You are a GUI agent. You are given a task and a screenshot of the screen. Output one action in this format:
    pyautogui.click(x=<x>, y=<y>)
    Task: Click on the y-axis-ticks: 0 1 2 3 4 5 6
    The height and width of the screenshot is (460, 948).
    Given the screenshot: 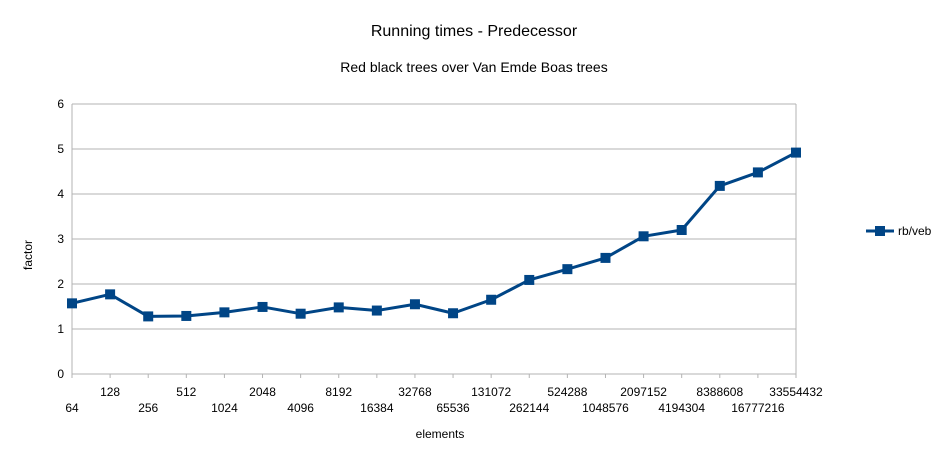 What is the action you would take?
    pyautogui.click(x=60, y=239)
    